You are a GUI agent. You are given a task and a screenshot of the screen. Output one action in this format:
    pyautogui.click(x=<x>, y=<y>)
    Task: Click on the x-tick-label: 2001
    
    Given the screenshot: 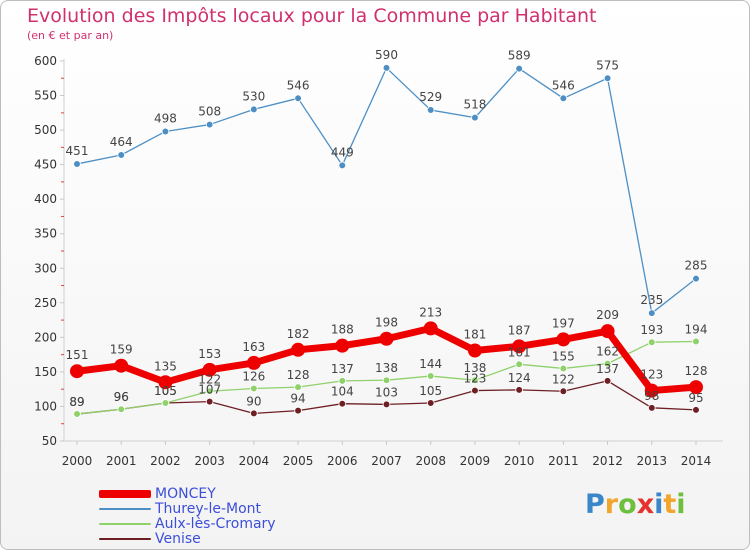 What is the action you would take?
    pyautogui.click(x=121, y=461)
    